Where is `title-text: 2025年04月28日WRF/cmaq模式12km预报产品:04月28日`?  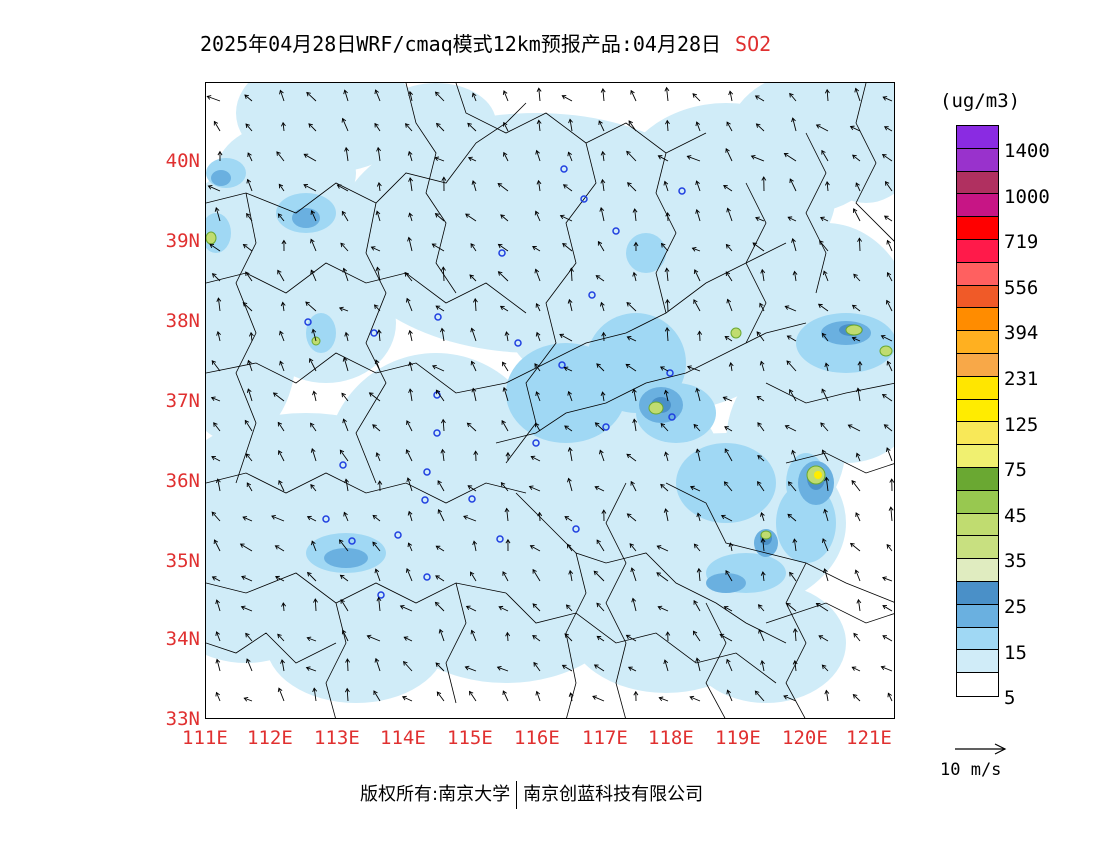 title-text: 2025年04月28日WRF/cmaq模式12km预报产品:04月28日 is located at coordinates (461, 44).